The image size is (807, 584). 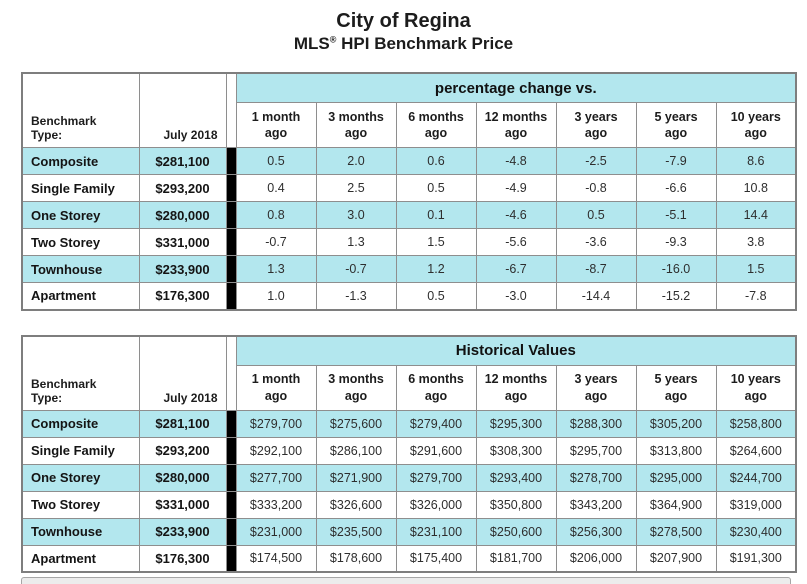 I want to click on row-label: One Storey, so click(x=80, y=215).